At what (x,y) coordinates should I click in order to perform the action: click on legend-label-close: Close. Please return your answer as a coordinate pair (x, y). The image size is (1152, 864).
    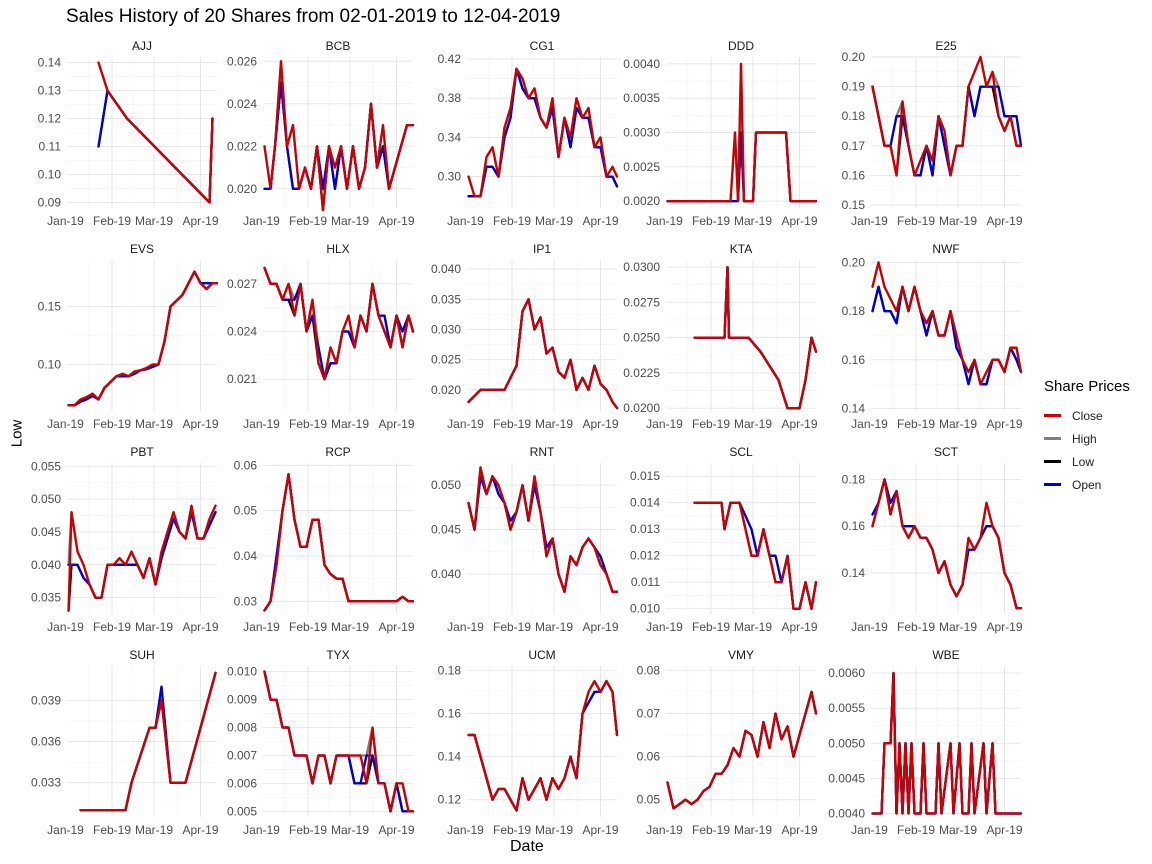
    Looking at the image, I should click on (1087, 415).